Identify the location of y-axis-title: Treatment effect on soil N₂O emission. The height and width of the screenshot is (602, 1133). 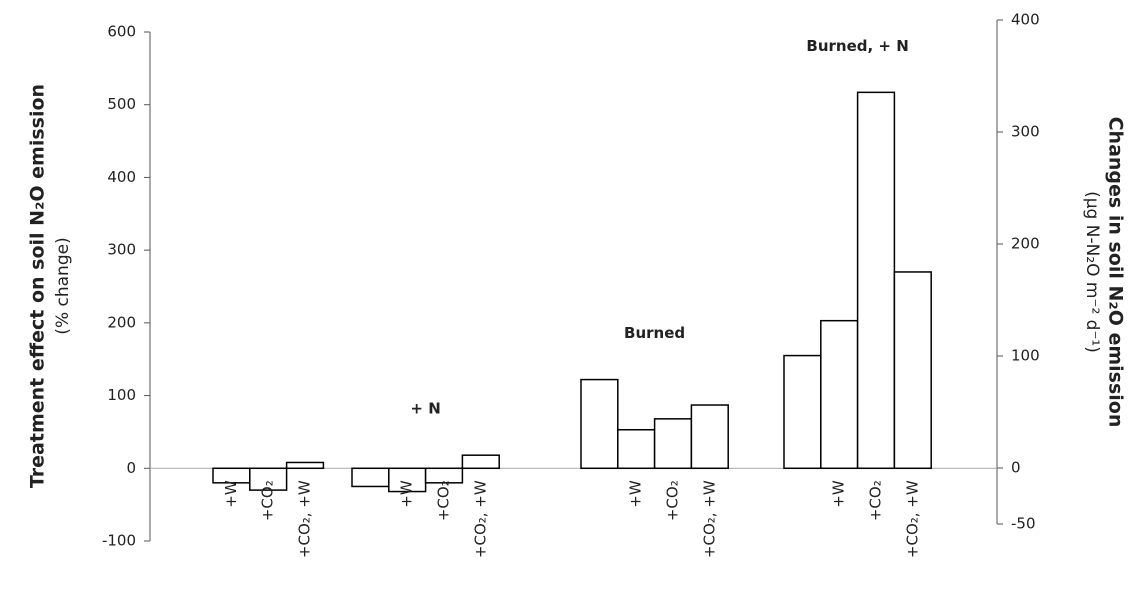
(38, 286).